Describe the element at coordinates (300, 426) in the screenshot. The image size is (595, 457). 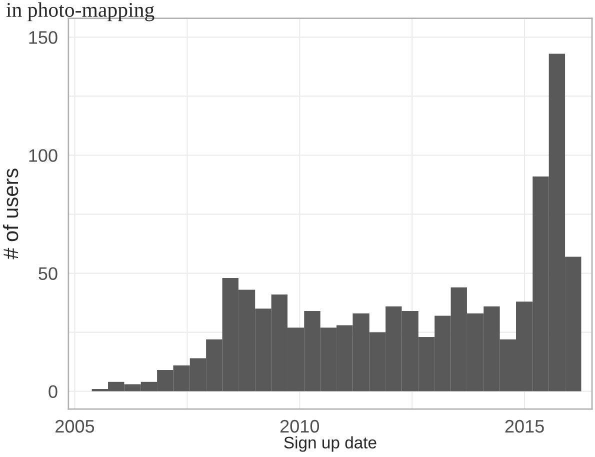
I see `x-tick-label: 2010` at that location.